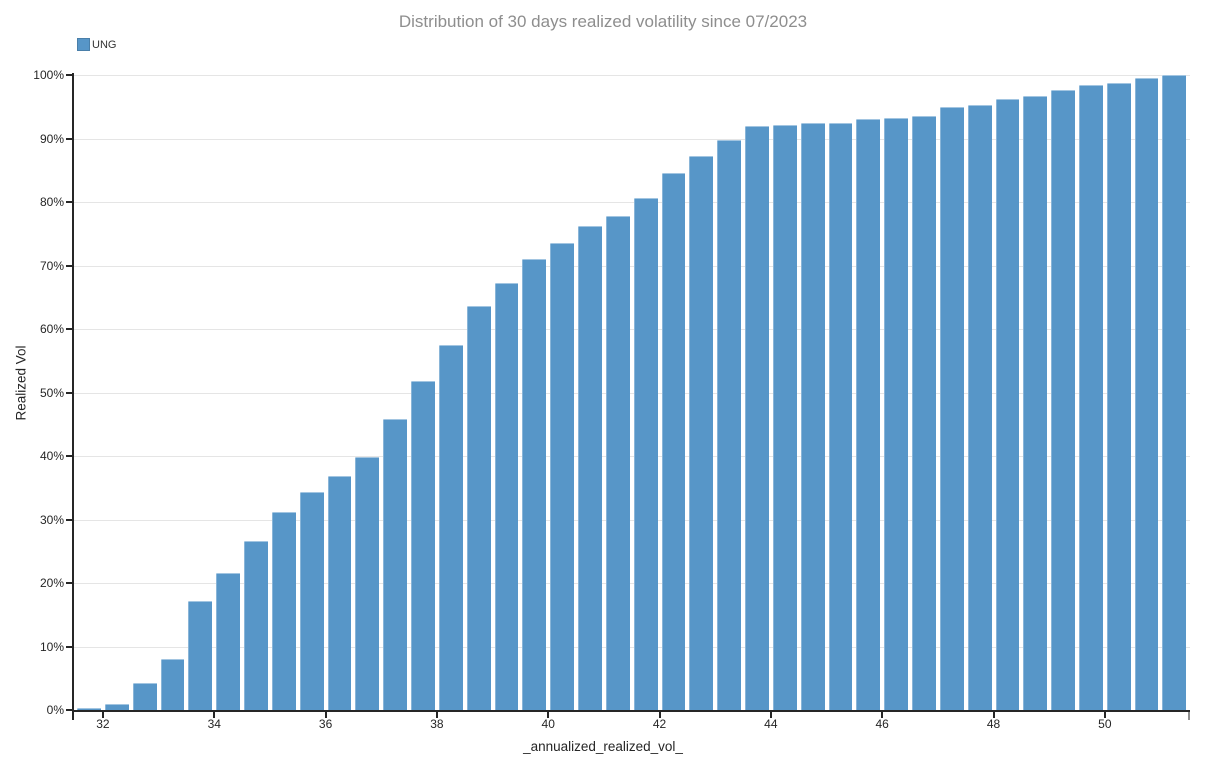 Image resolution: width=1206 pixels, height=764 pixels. What do you see at coordinates (51, 646) in the screenshot?
I see `y-tick-label-10: 10%` at bounding box center [51, 646].